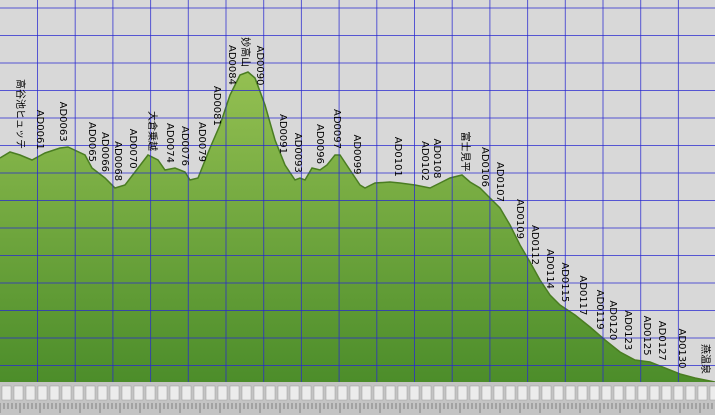  I want to click on waypoint-label: 富士見平, so click(465, 152).